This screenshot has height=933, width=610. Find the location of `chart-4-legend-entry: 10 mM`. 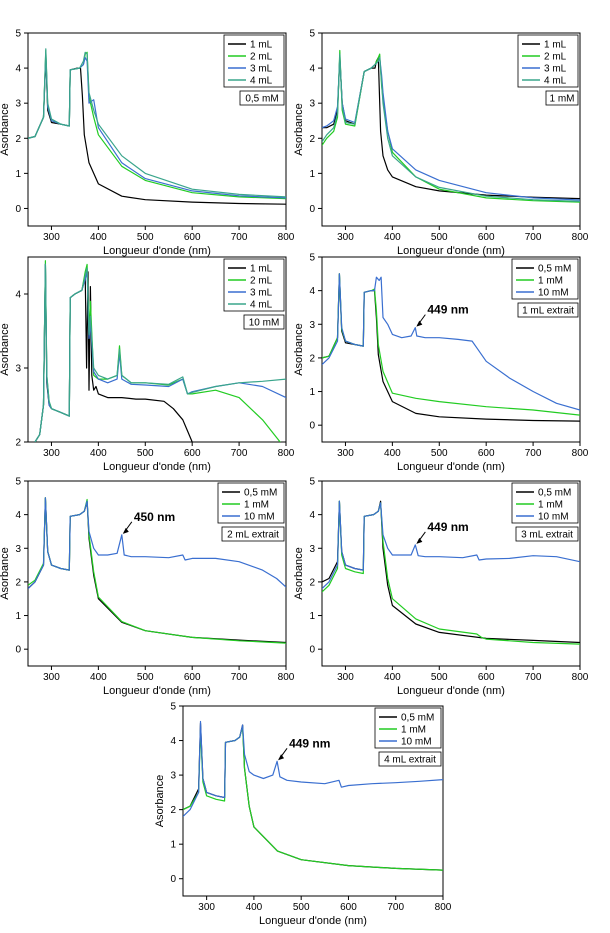

chart-4-legend-entry: 10 mM is located at coordinates (553, 293).